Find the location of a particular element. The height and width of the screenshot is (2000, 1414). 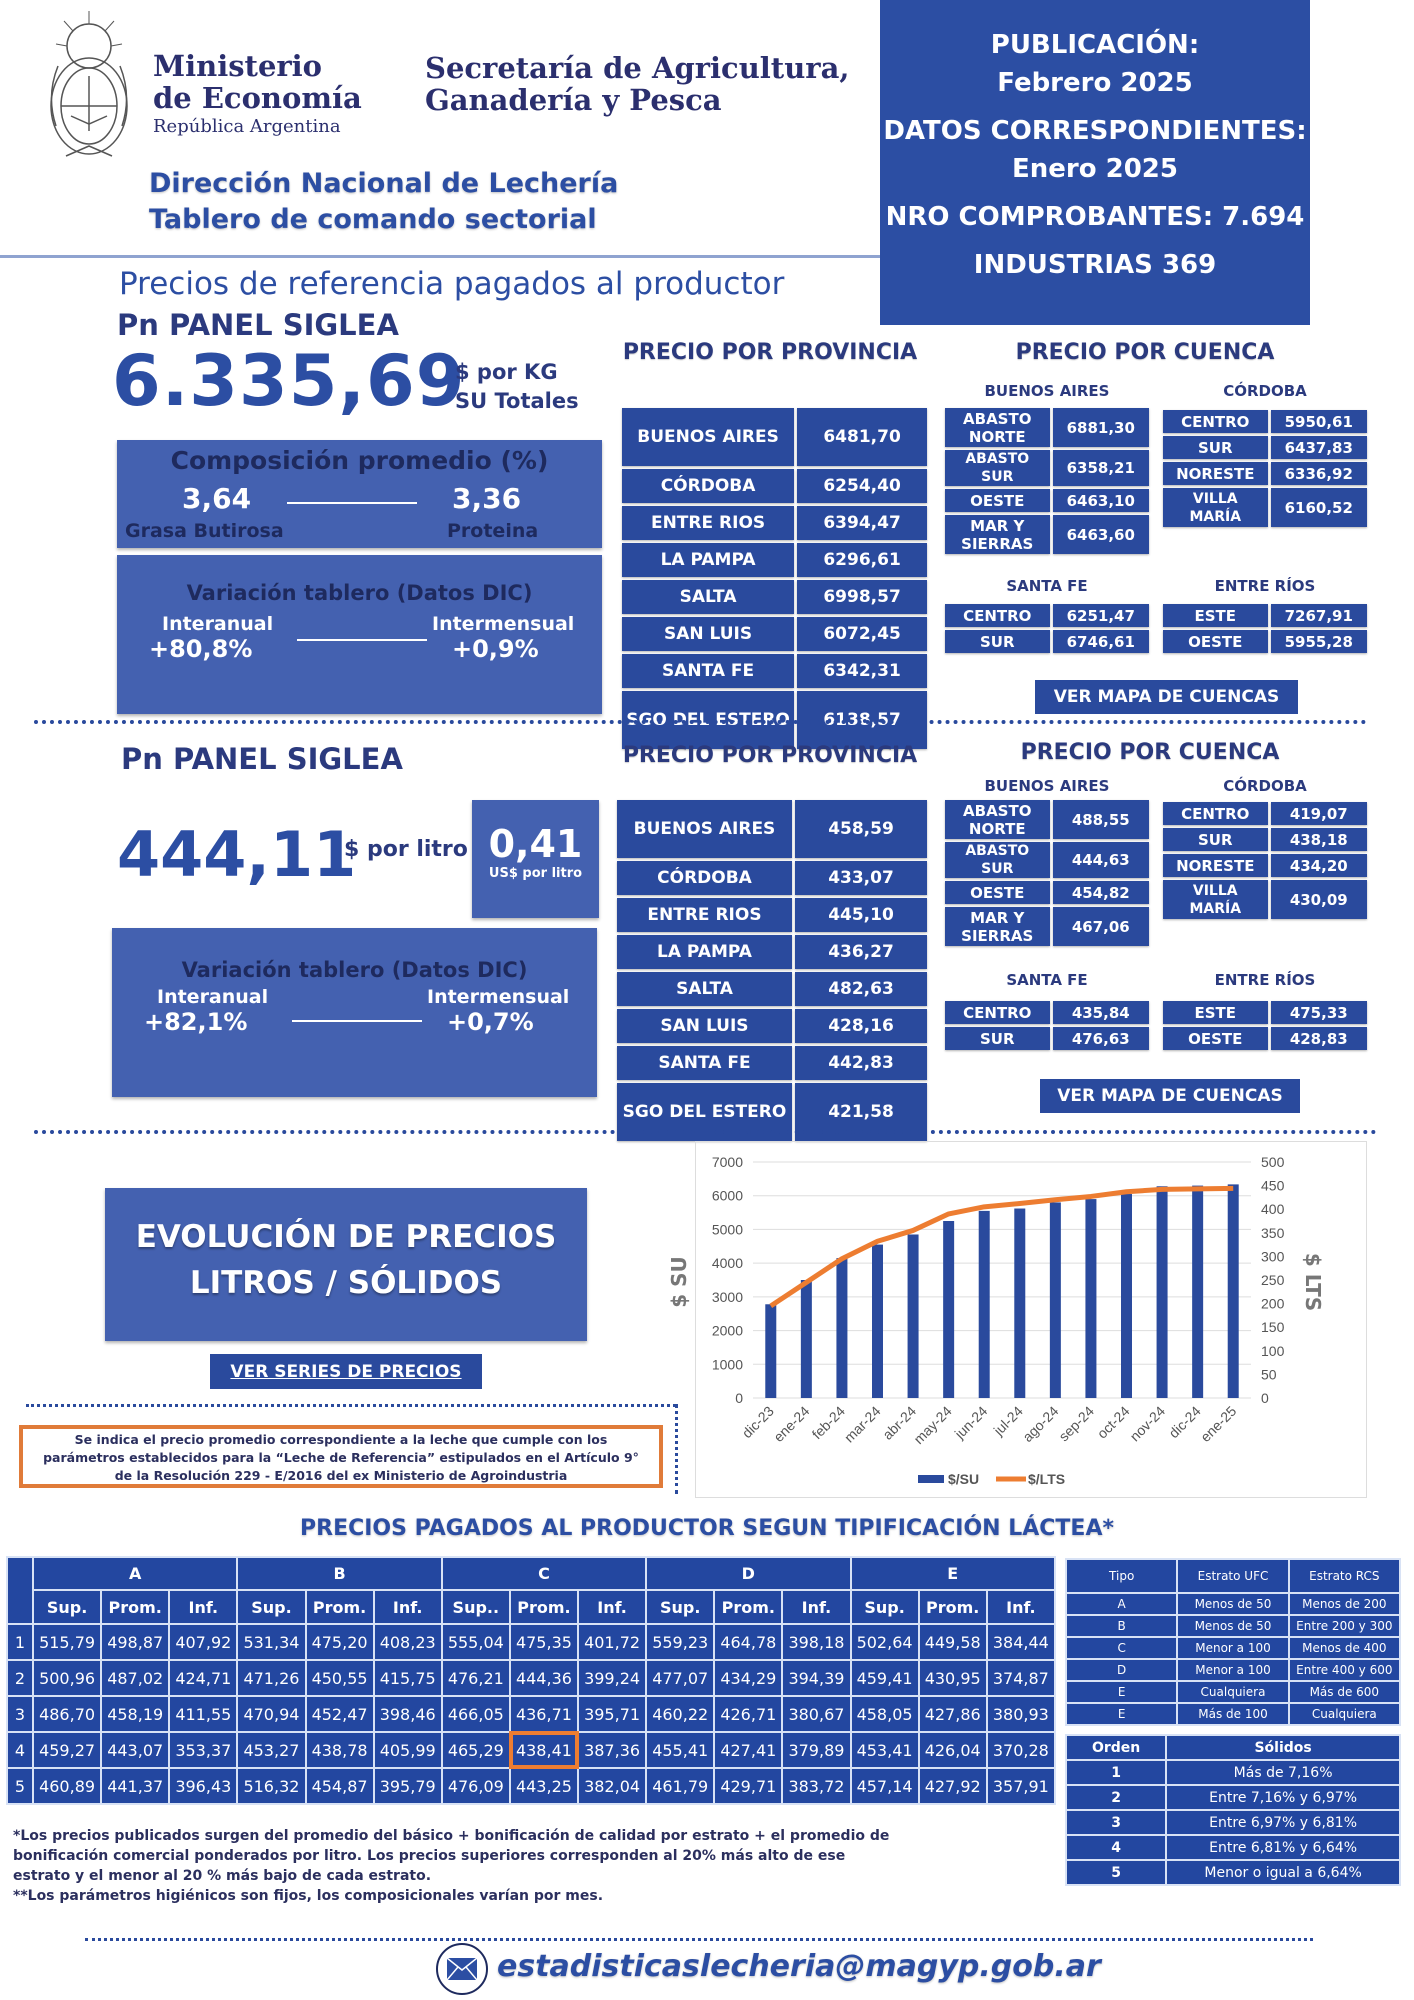

price-cell: 380,67 is located at coordinates (816, 1714).